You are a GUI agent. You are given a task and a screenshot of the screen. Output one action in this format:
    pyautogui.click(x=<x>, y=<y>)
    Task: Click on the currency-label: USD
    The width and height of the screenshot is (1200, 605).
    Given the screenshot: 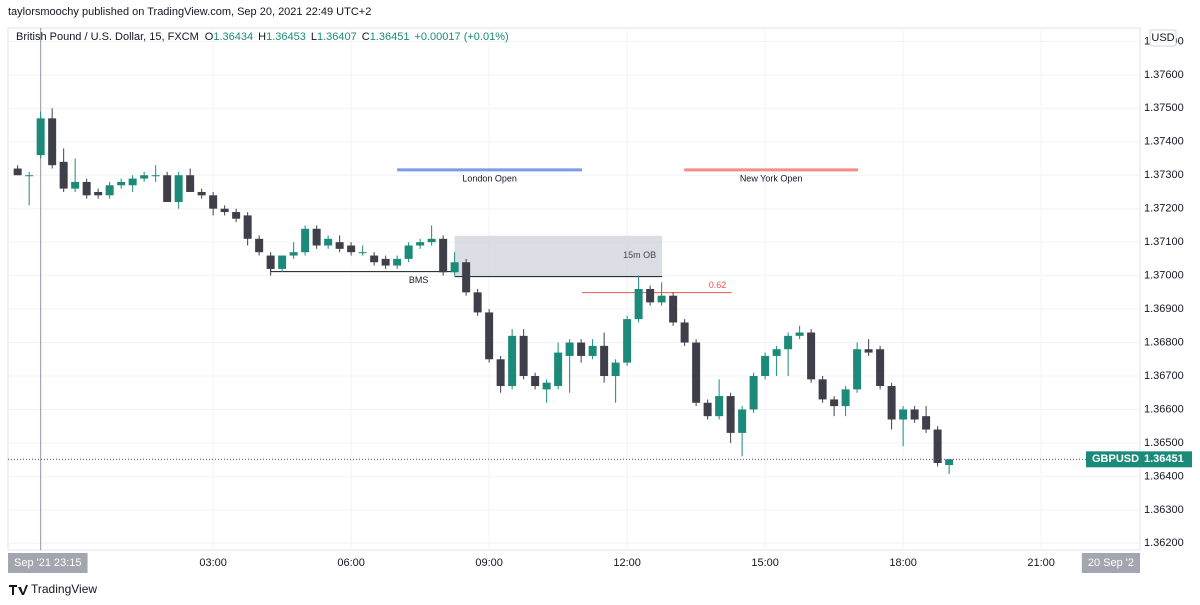 What is the action you would take?
    pyautogui.click(x=1162, y=38)
    